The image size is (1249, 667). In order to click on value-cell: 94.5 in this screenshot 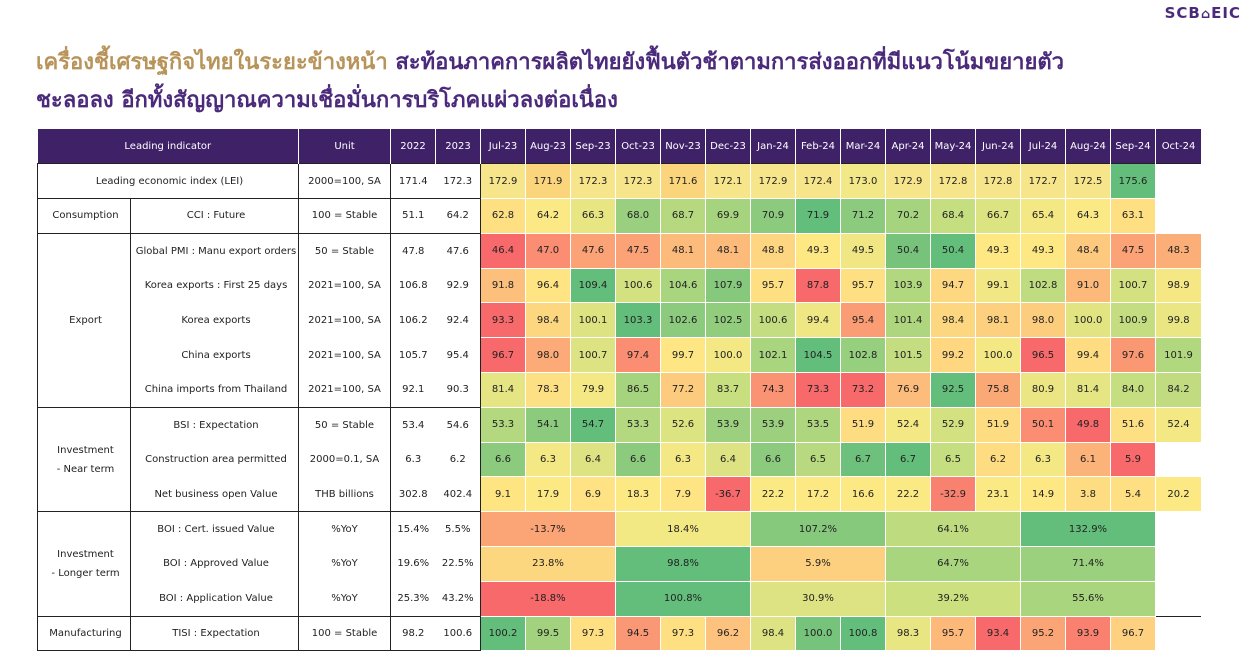, I will do `click(638, 633)`.